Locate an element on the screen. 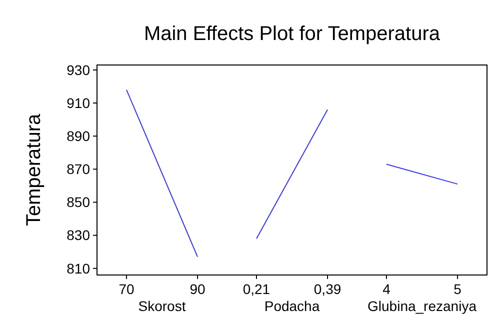 This screenshot has height=325, width=497. x-axis-title: Glubina_rezaniya is located at coordinates (422, 306).